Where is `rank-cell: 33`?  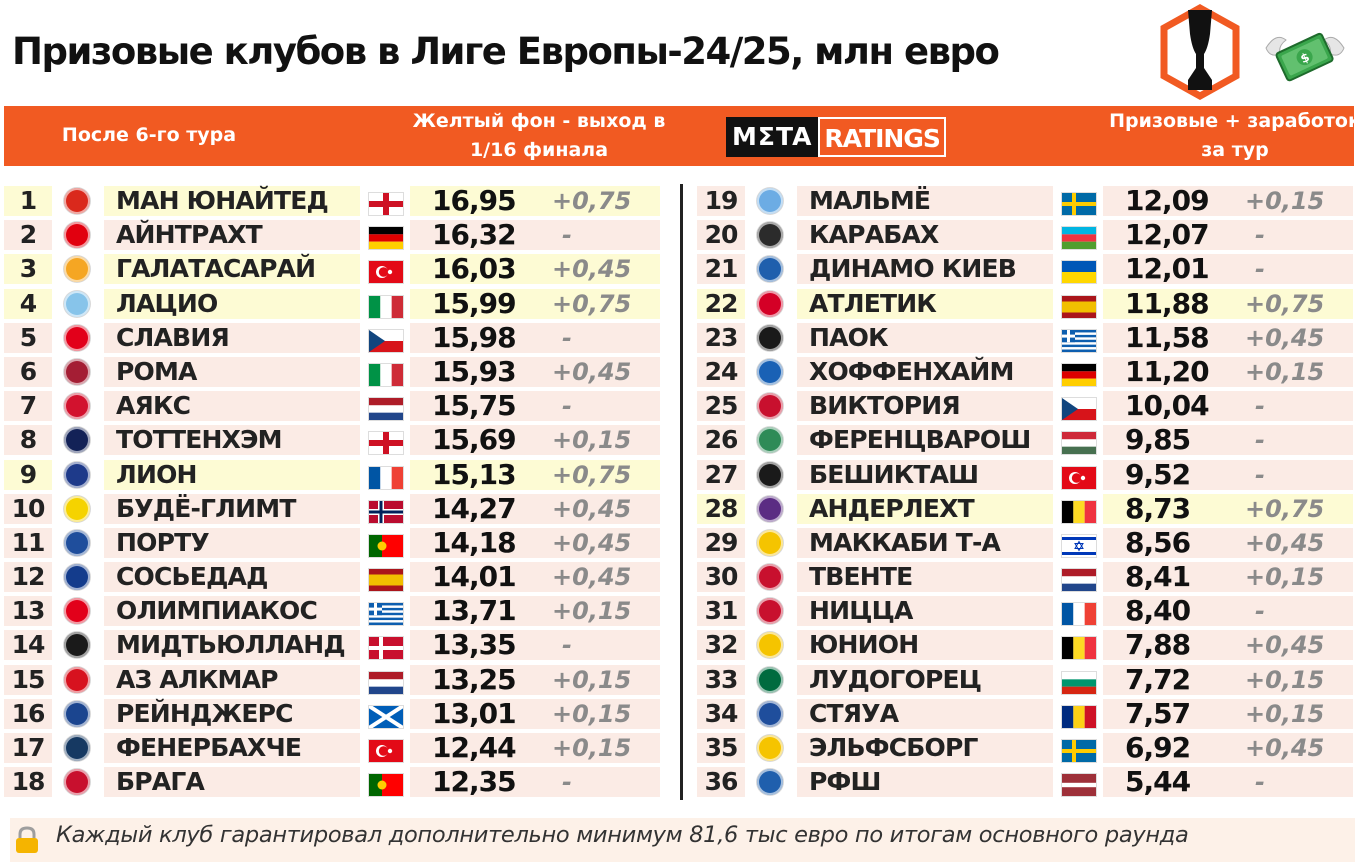
rank-cell: 33 is located at coordinates (721, 679).